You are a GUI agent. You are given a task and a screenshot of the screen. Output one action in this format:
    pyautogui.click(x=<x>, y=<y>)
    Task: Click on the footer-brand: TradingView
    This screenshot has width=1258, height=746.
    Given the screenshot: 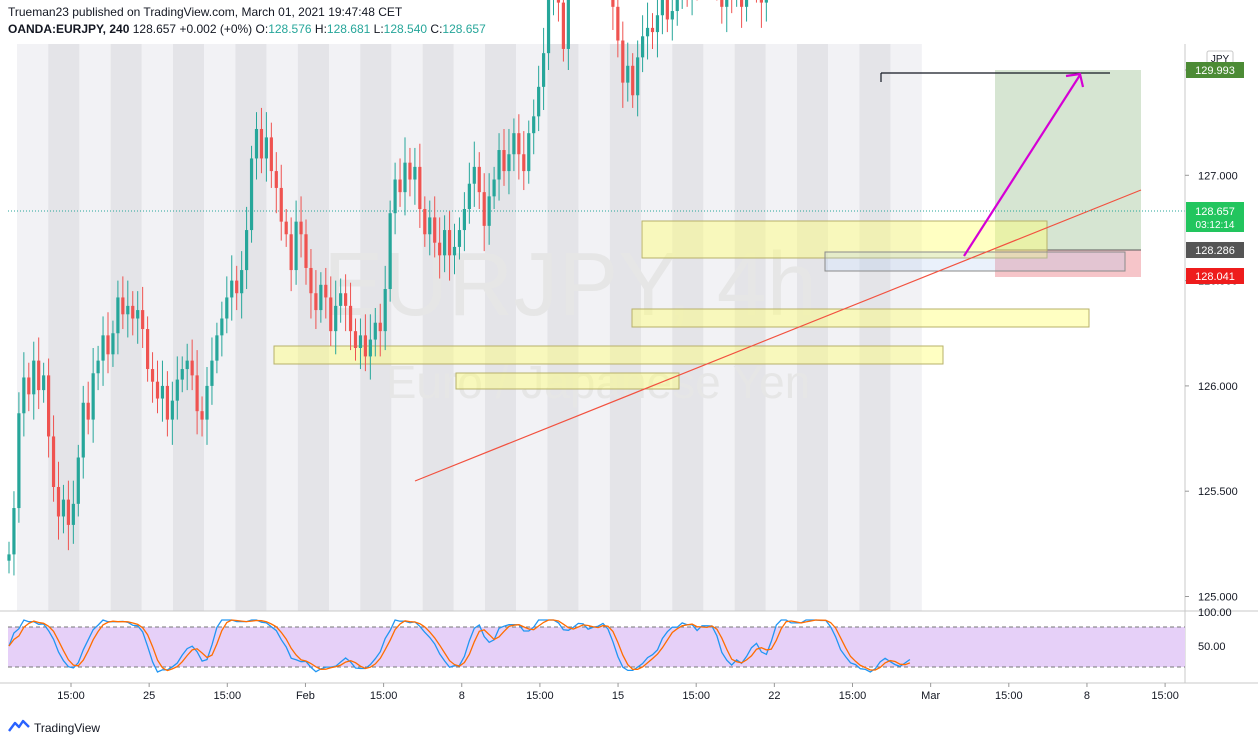 What is the action you would take?
    pyautogui.click(x=54, y=727)
    